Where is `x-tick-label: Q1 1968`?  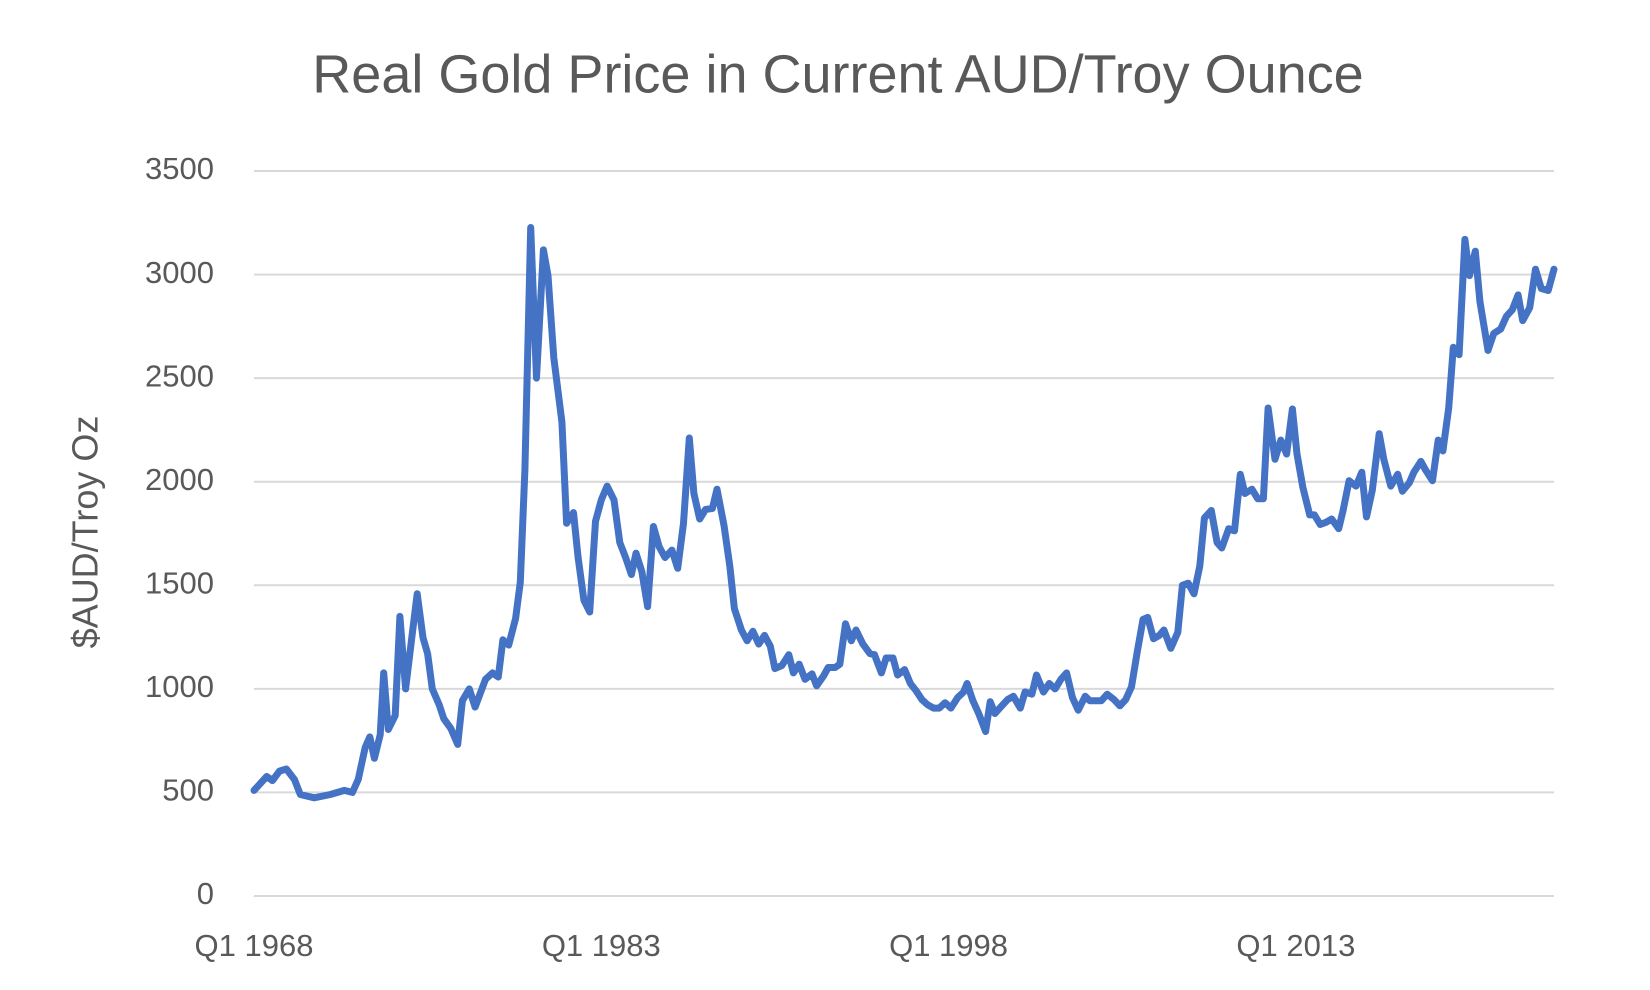
x-tick-label: Q1 1968 is located at coordinates (254, 945).